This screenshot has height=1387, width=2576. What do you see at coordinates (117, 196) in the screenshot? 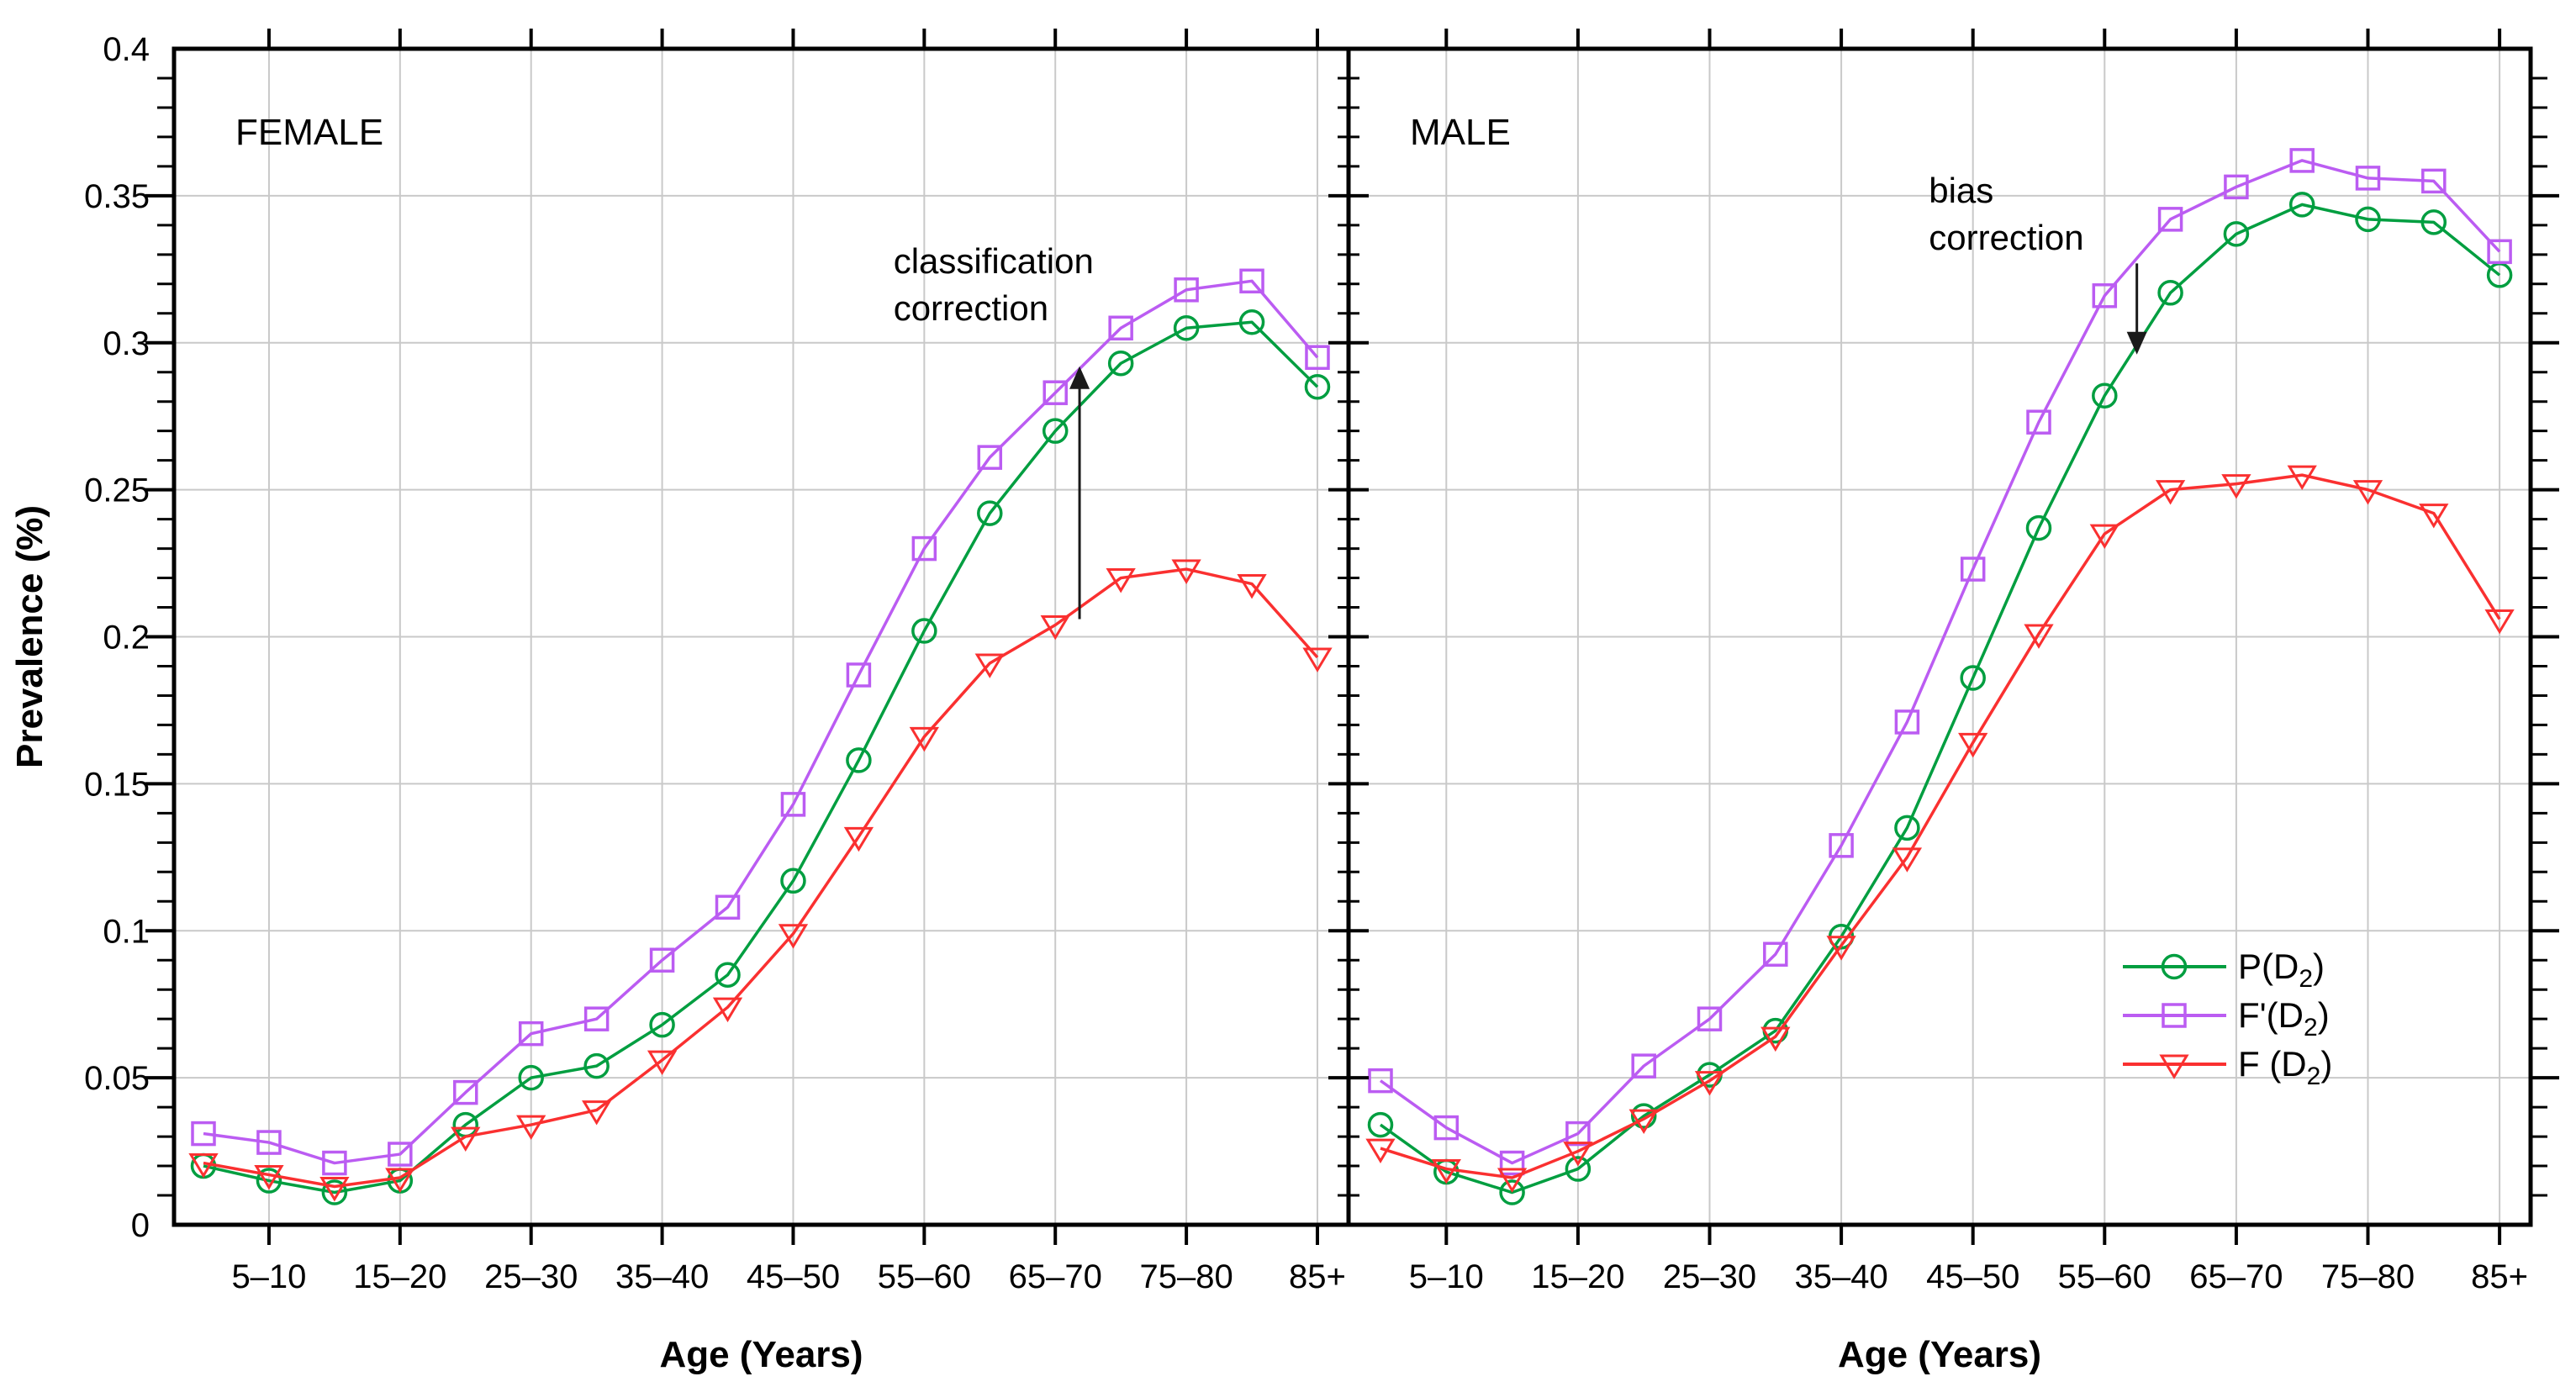
I see `y-tick-label: 0.35` at bounding box center [117, 196].